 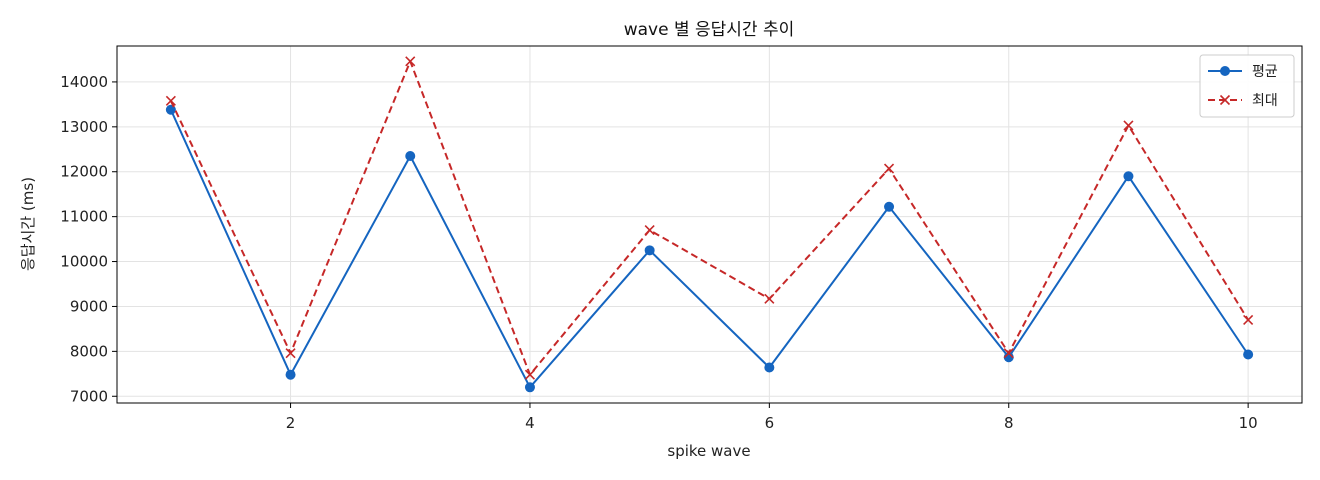 I want to click on x-axis: 2 4 6 8 10, so click(x=772, y=417).